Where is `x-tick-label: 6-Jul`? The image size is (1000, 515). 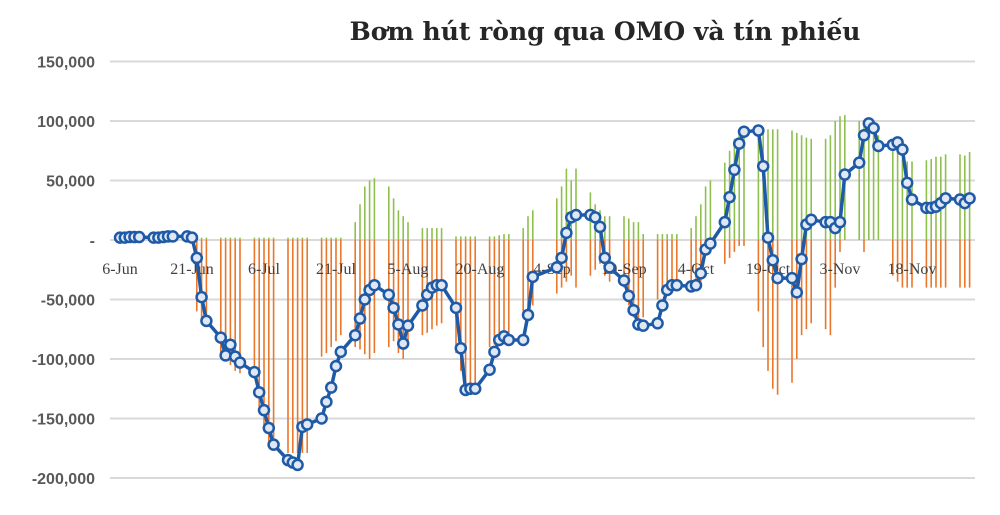 x-tick-label: 6-Jul is located at coordinates (264, 269).